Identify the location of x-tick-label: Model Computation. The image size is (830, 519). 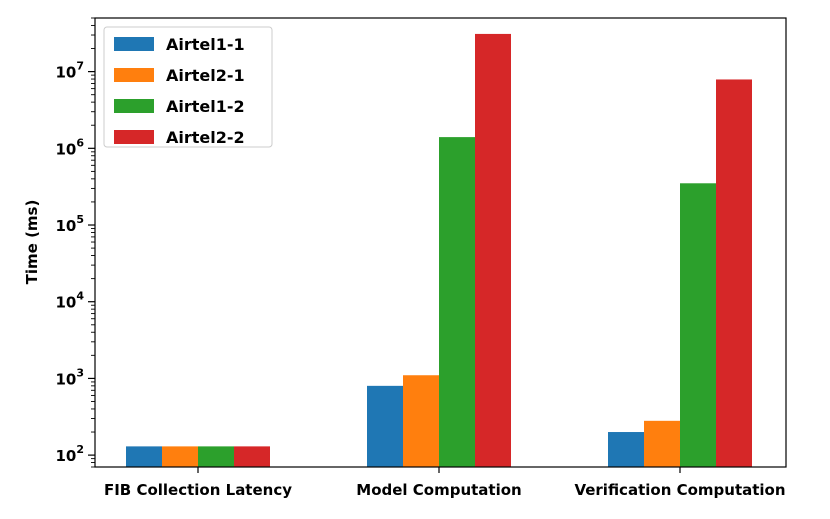
(438, 490).